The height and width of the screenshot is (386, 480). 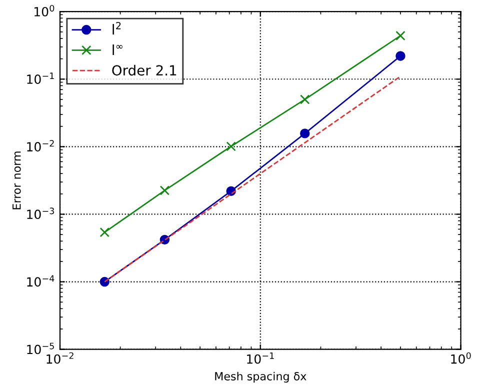 I want to click on legend-label: Order 2.1, so click(x=144, y=70).